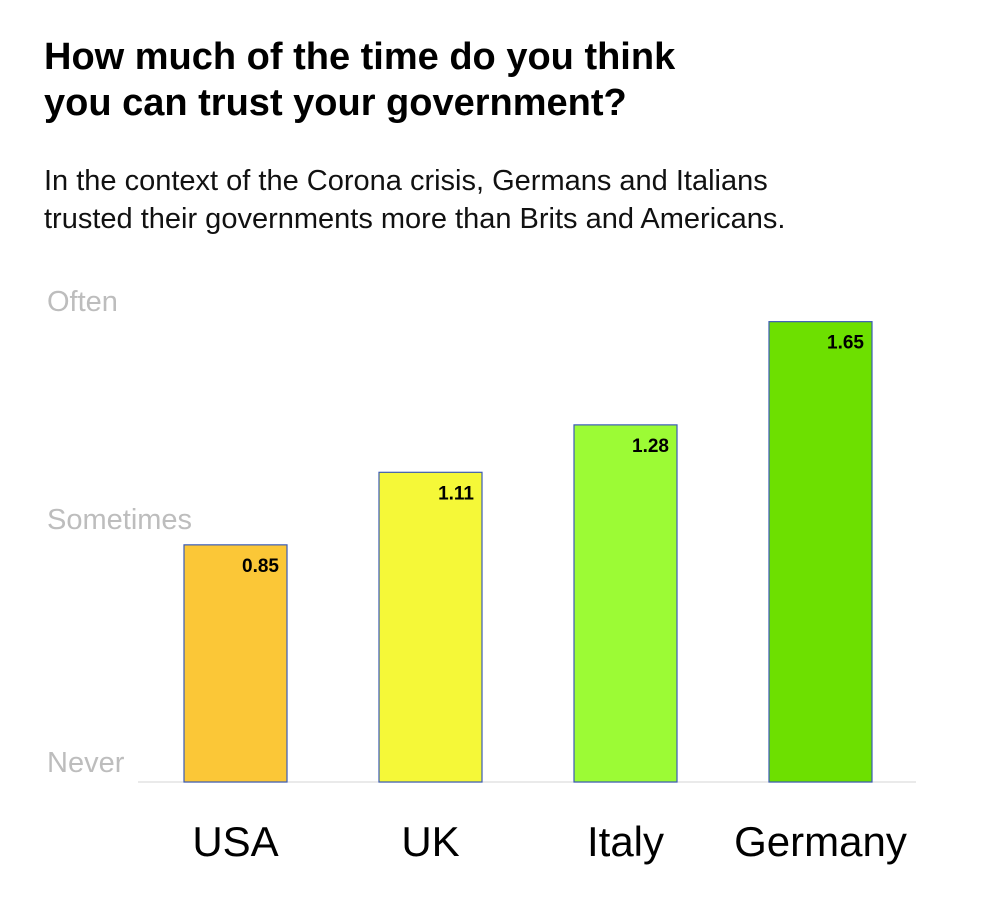 The image size is (1000, 906). What do you see at coordinates (86, 763) in the screenshot?
I see `y-tick-label: Never` at bounding box center [86, 763].